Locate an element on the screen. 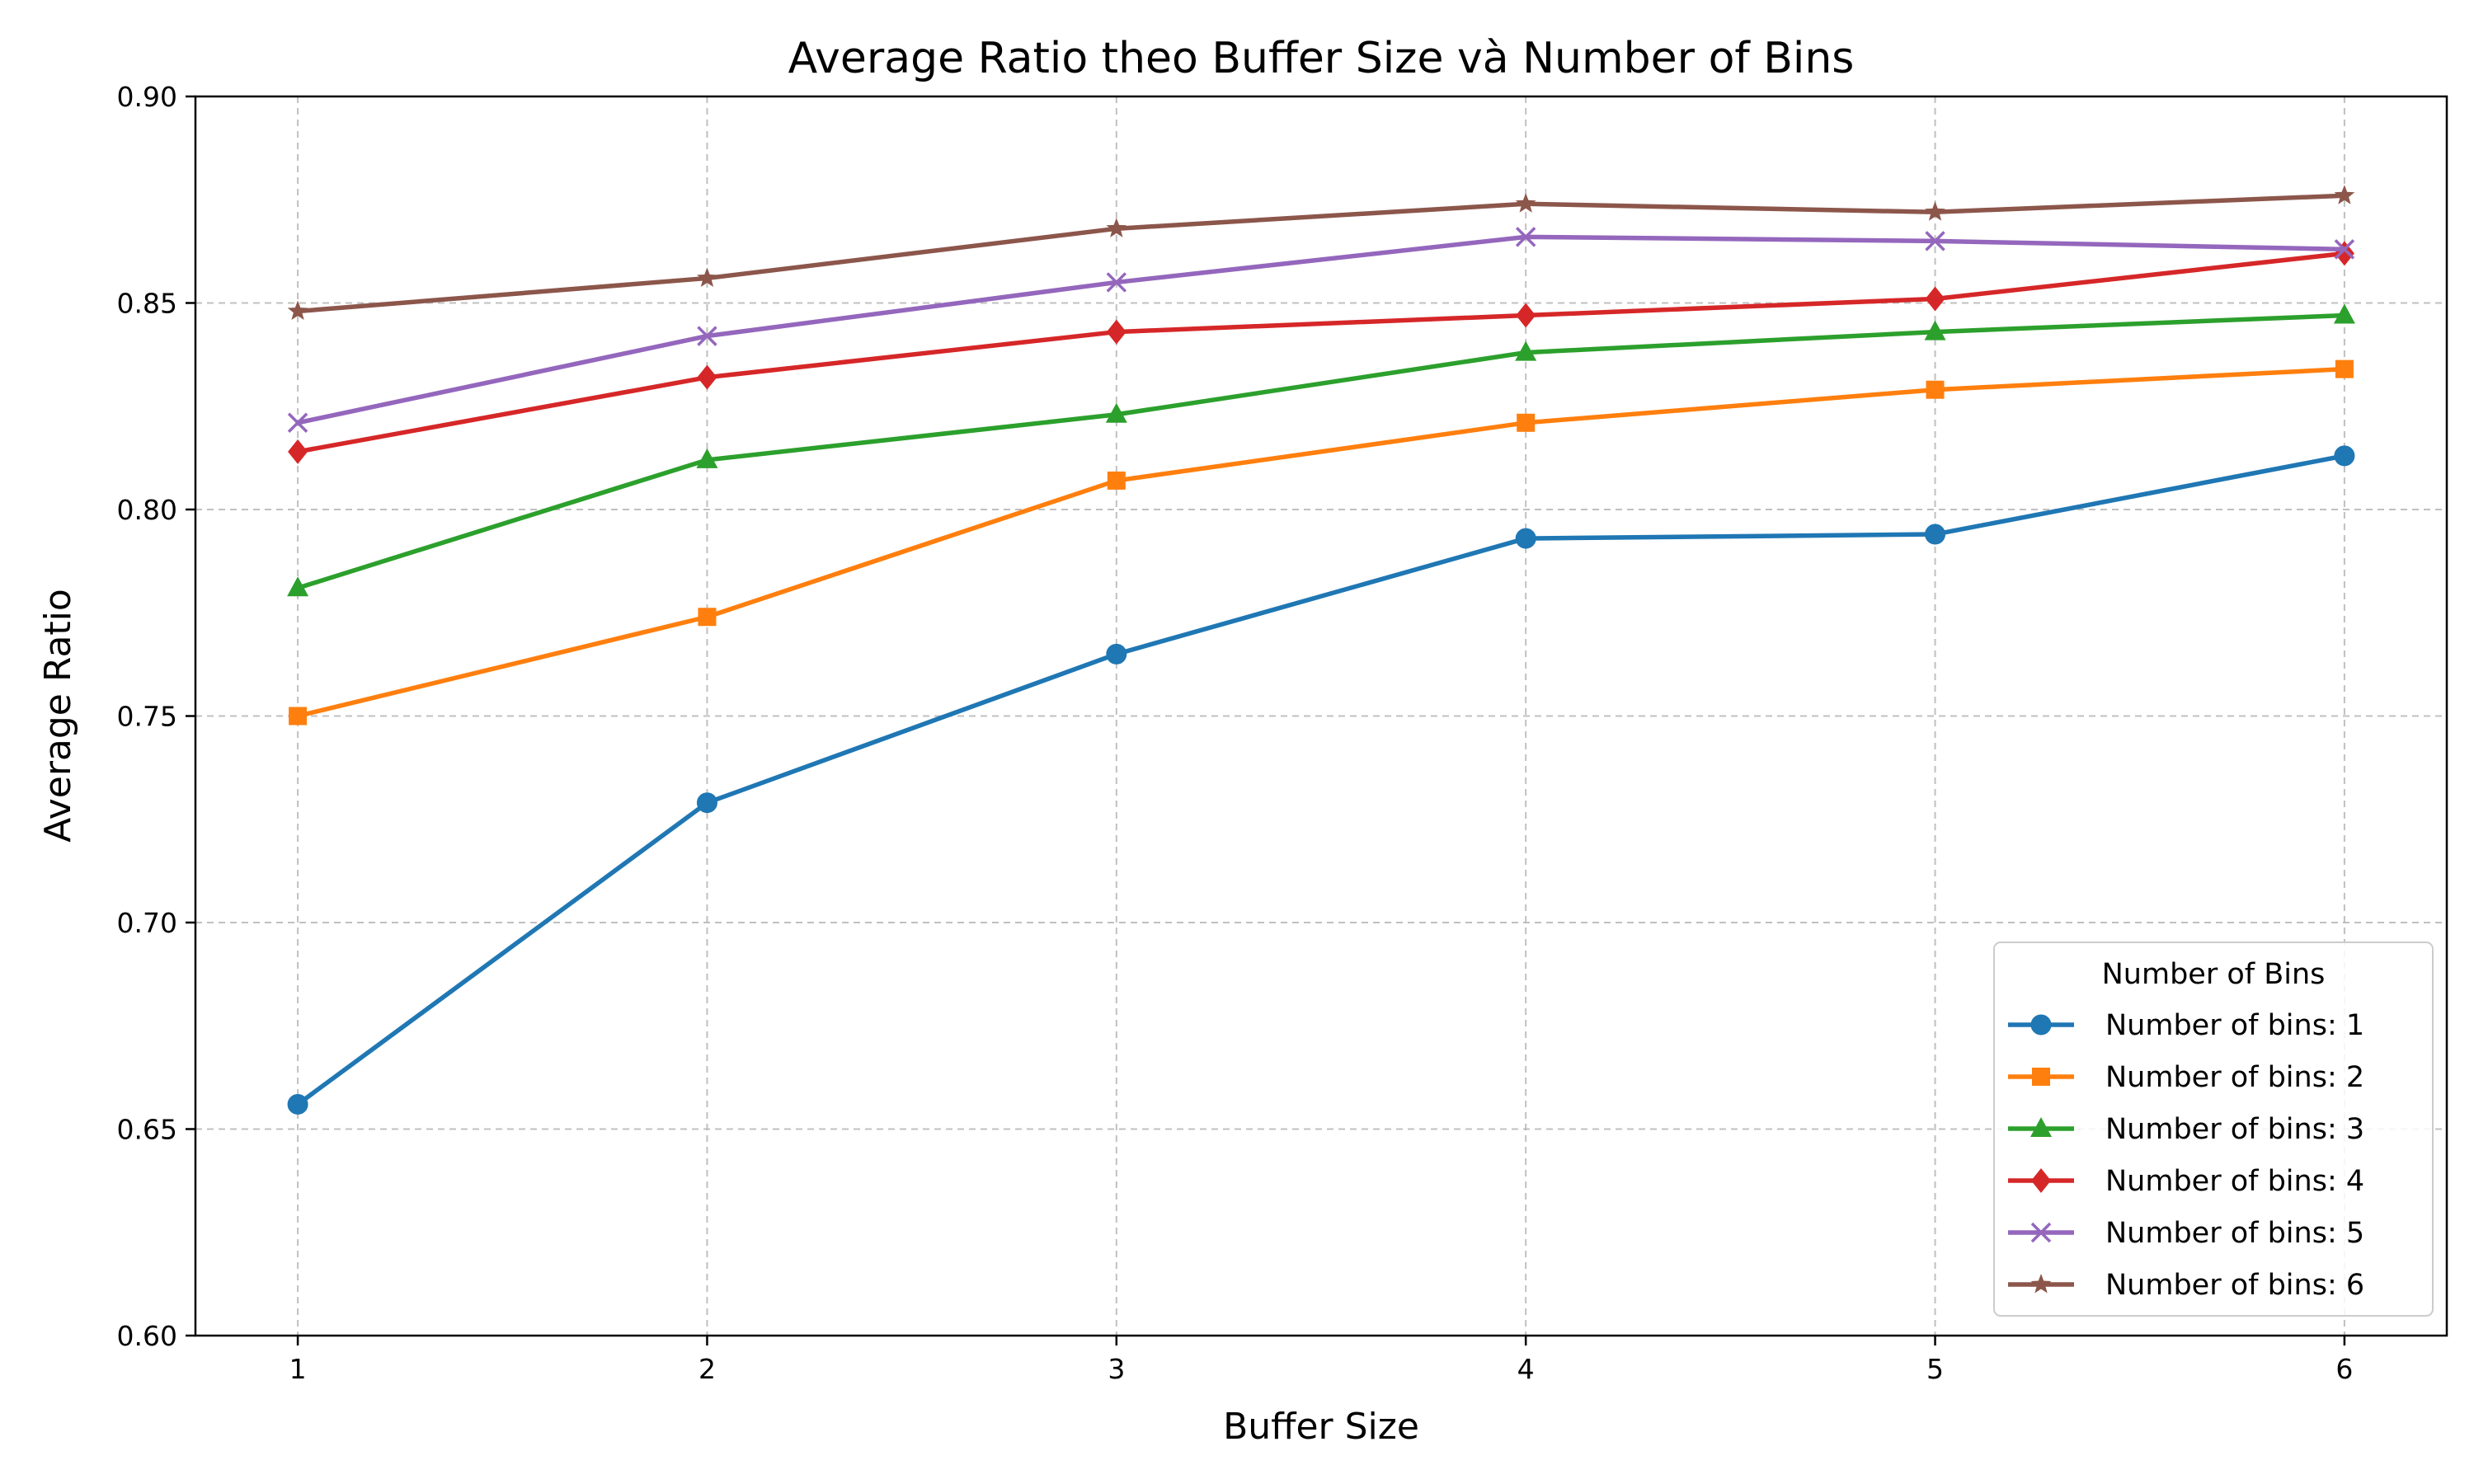  legend-label: Number of bins: 5 is located at coordinates (2234, 1233).